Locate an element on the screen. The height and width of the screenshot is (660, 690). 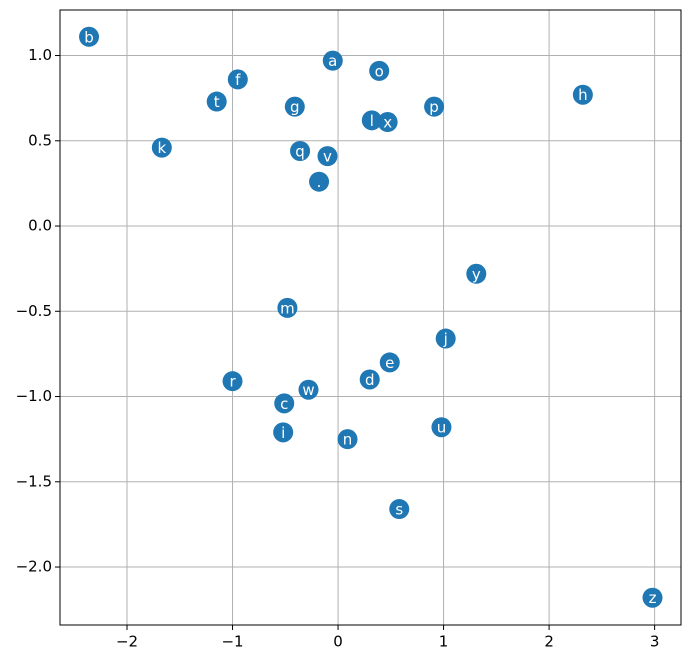
point-label: u is located at coordinates (442, 428).